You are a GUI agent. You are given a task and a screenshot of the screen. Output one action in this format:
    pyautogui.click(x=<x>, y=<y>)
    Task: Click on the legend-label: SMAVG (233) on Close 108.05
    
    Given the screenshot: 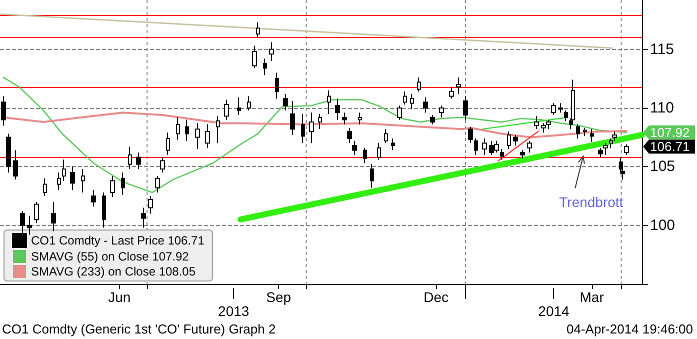 What is the action you would take?
    pyautogui.click(x=113, y=271)
    